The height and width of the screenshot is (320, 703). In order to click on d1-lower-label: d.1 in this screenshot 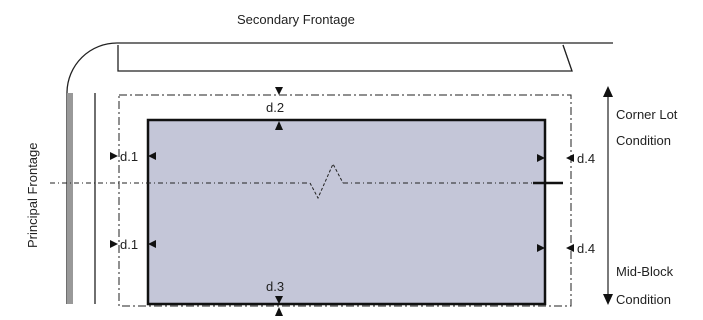, I will do `click(129, 244)`.